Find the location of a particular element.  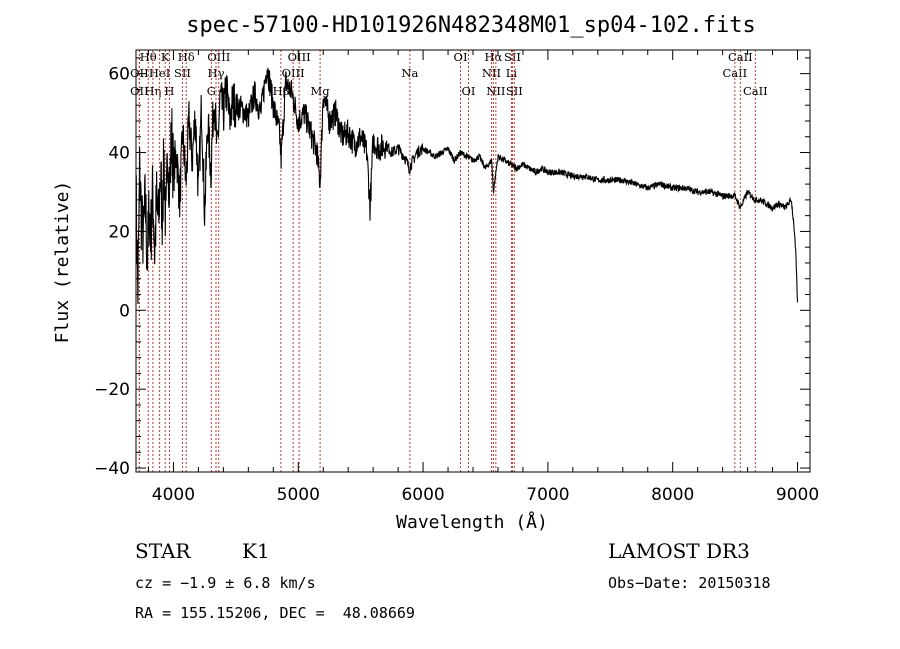

observation-date: Obs−Date: 20150318 is located at coordinates (689, 583).